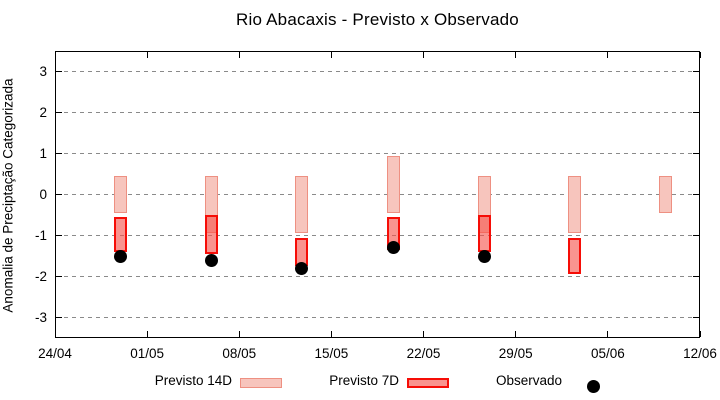  What do you see at coordinates (40, 235) in the screenshot?
I see `y-tick-label: -1` at bounding box center [40, 235].